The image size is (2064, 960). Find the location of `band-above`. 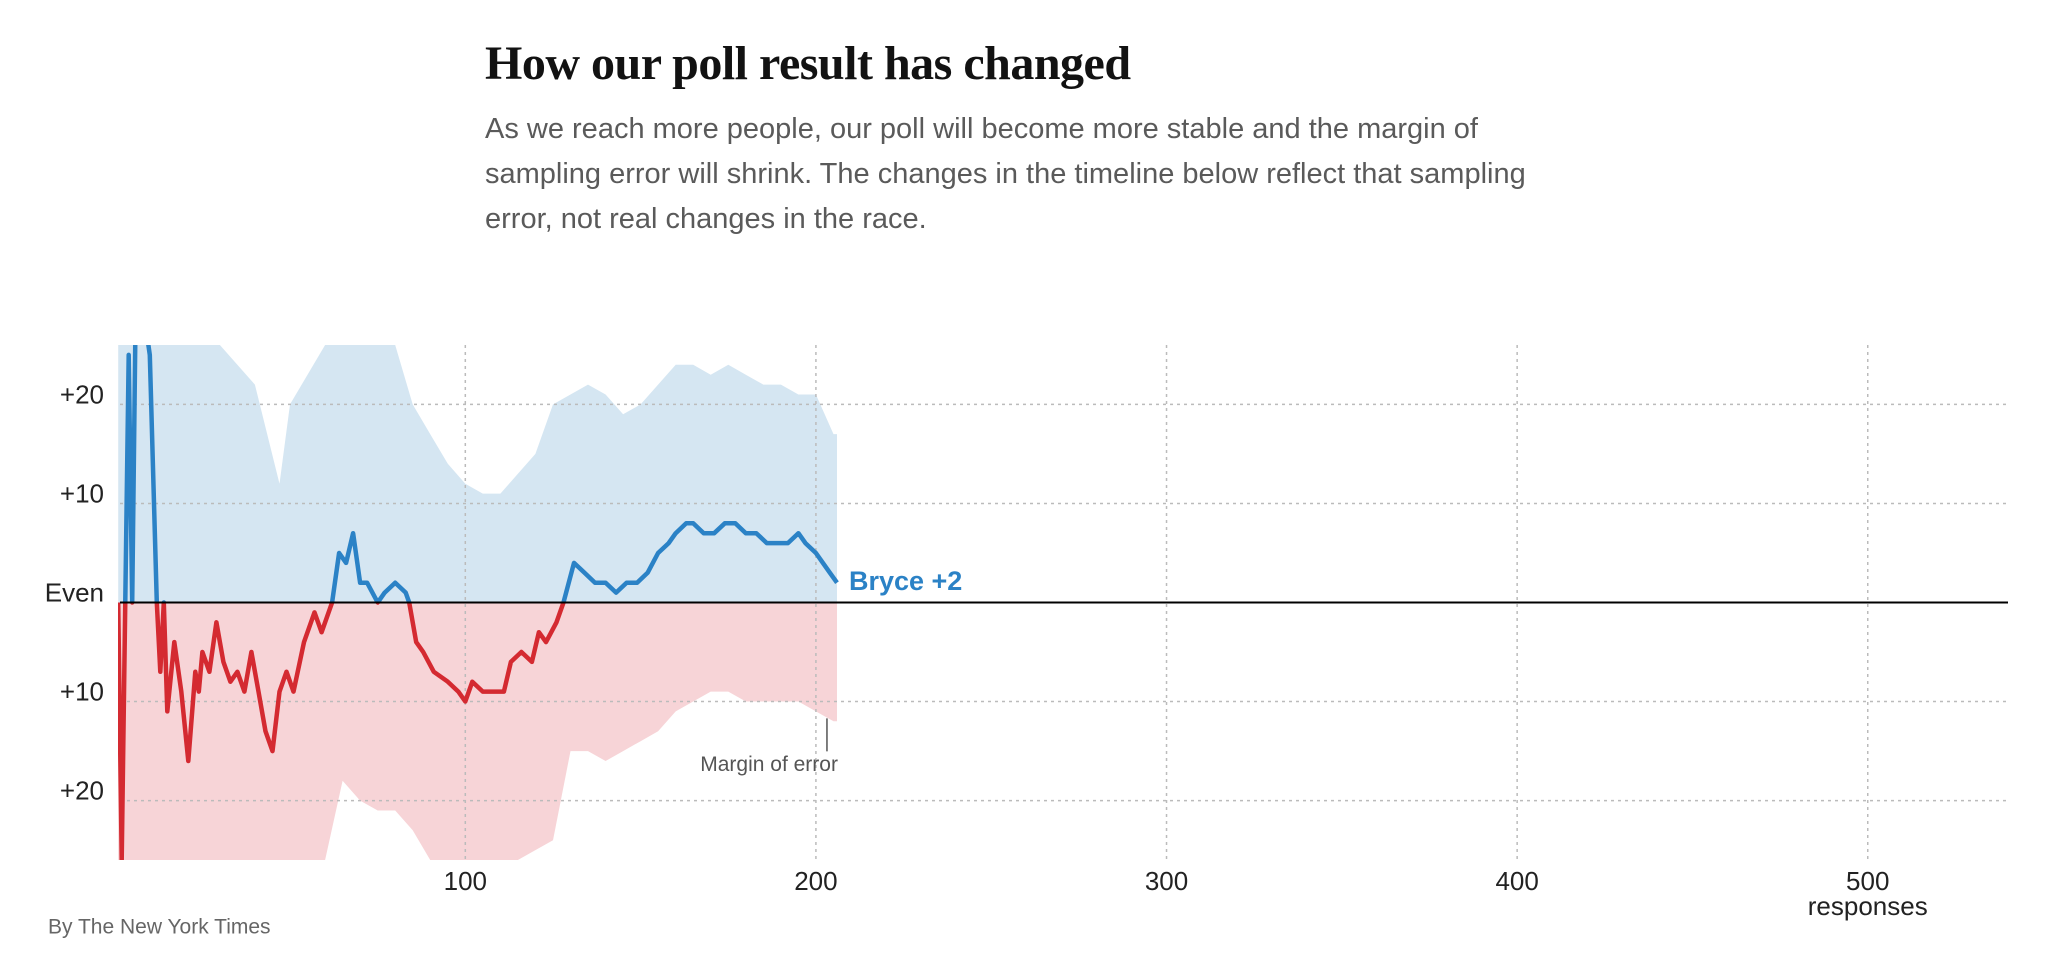

band-above is located at coordinates (477, 474).